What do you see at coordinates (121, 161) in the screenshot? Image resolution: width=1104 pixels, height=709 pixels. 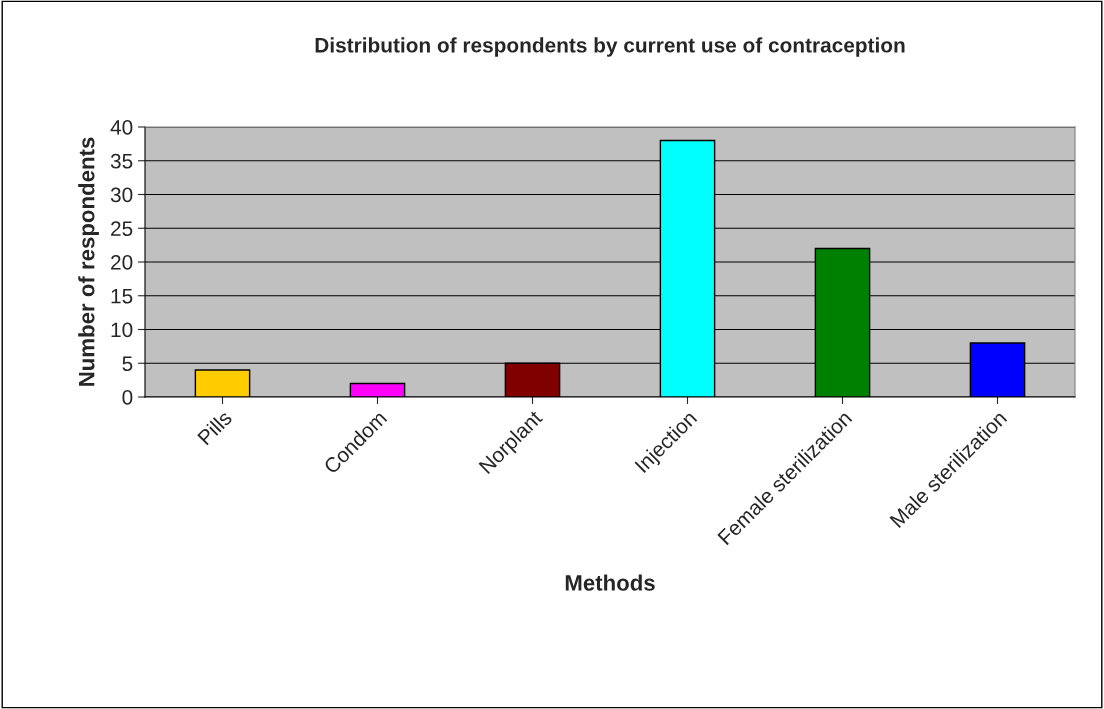 I see `y-tick-label: 35` at bounding box center [121, 161].